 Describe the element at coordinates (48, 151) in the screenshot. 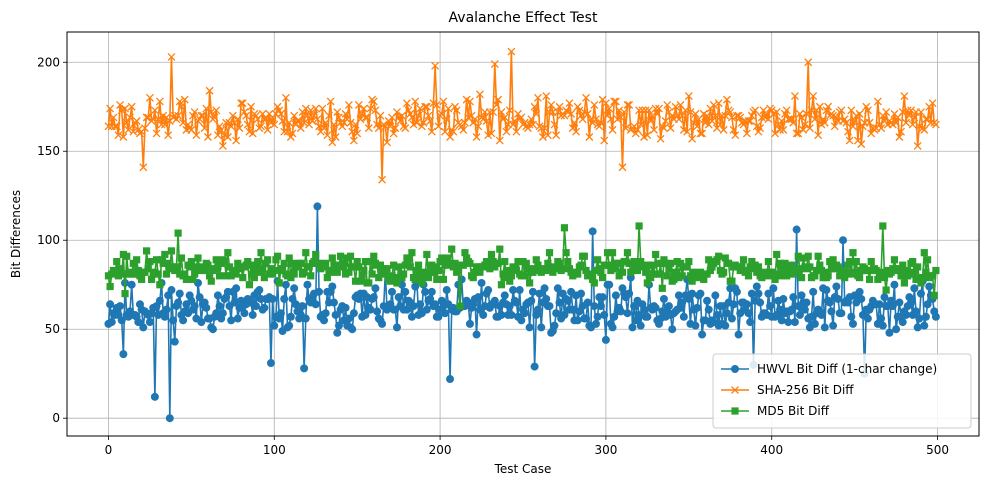

I see `y-tick-label: 150` at that location.